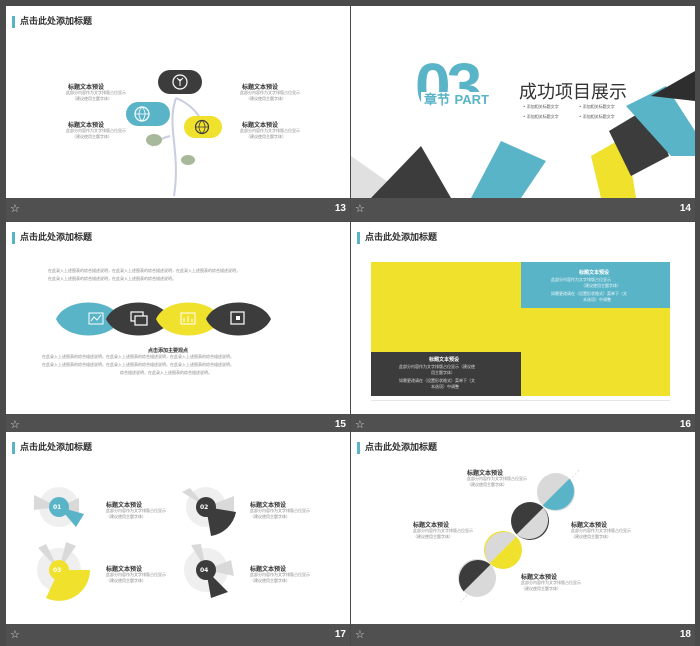 This screenshot has width=700, height=646. What do you see at coordinates (204, 507) in the screenshot?
I see `ring-number: 02` at bounding box center [204, 507].